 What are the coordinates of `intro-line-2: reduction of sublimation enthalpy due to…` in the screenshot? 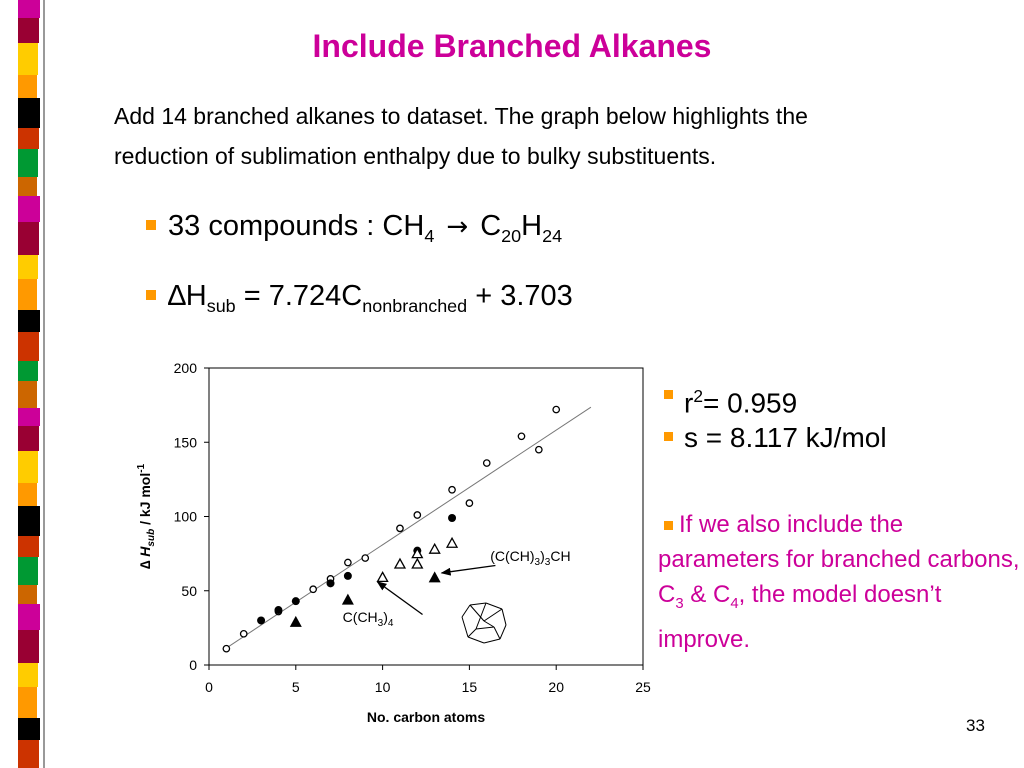 It's located at (415, 156).